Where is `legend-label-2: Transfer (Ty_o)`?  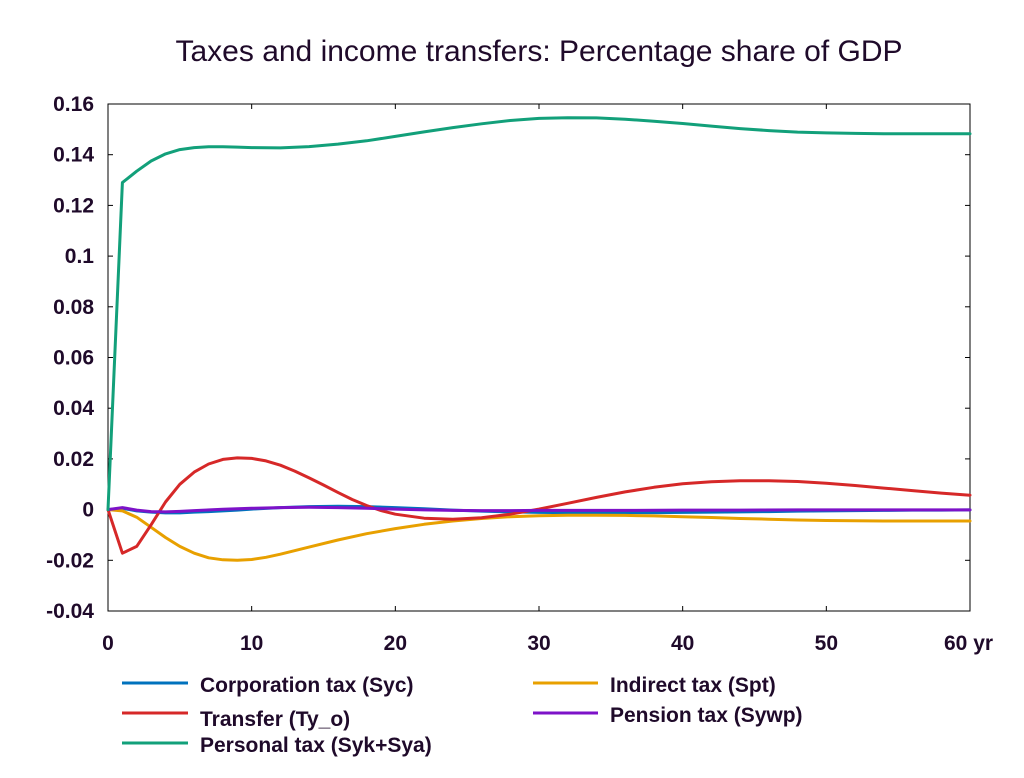
legend-label-2: Transfer (Ty_o) is located at coordinates (275, 719).